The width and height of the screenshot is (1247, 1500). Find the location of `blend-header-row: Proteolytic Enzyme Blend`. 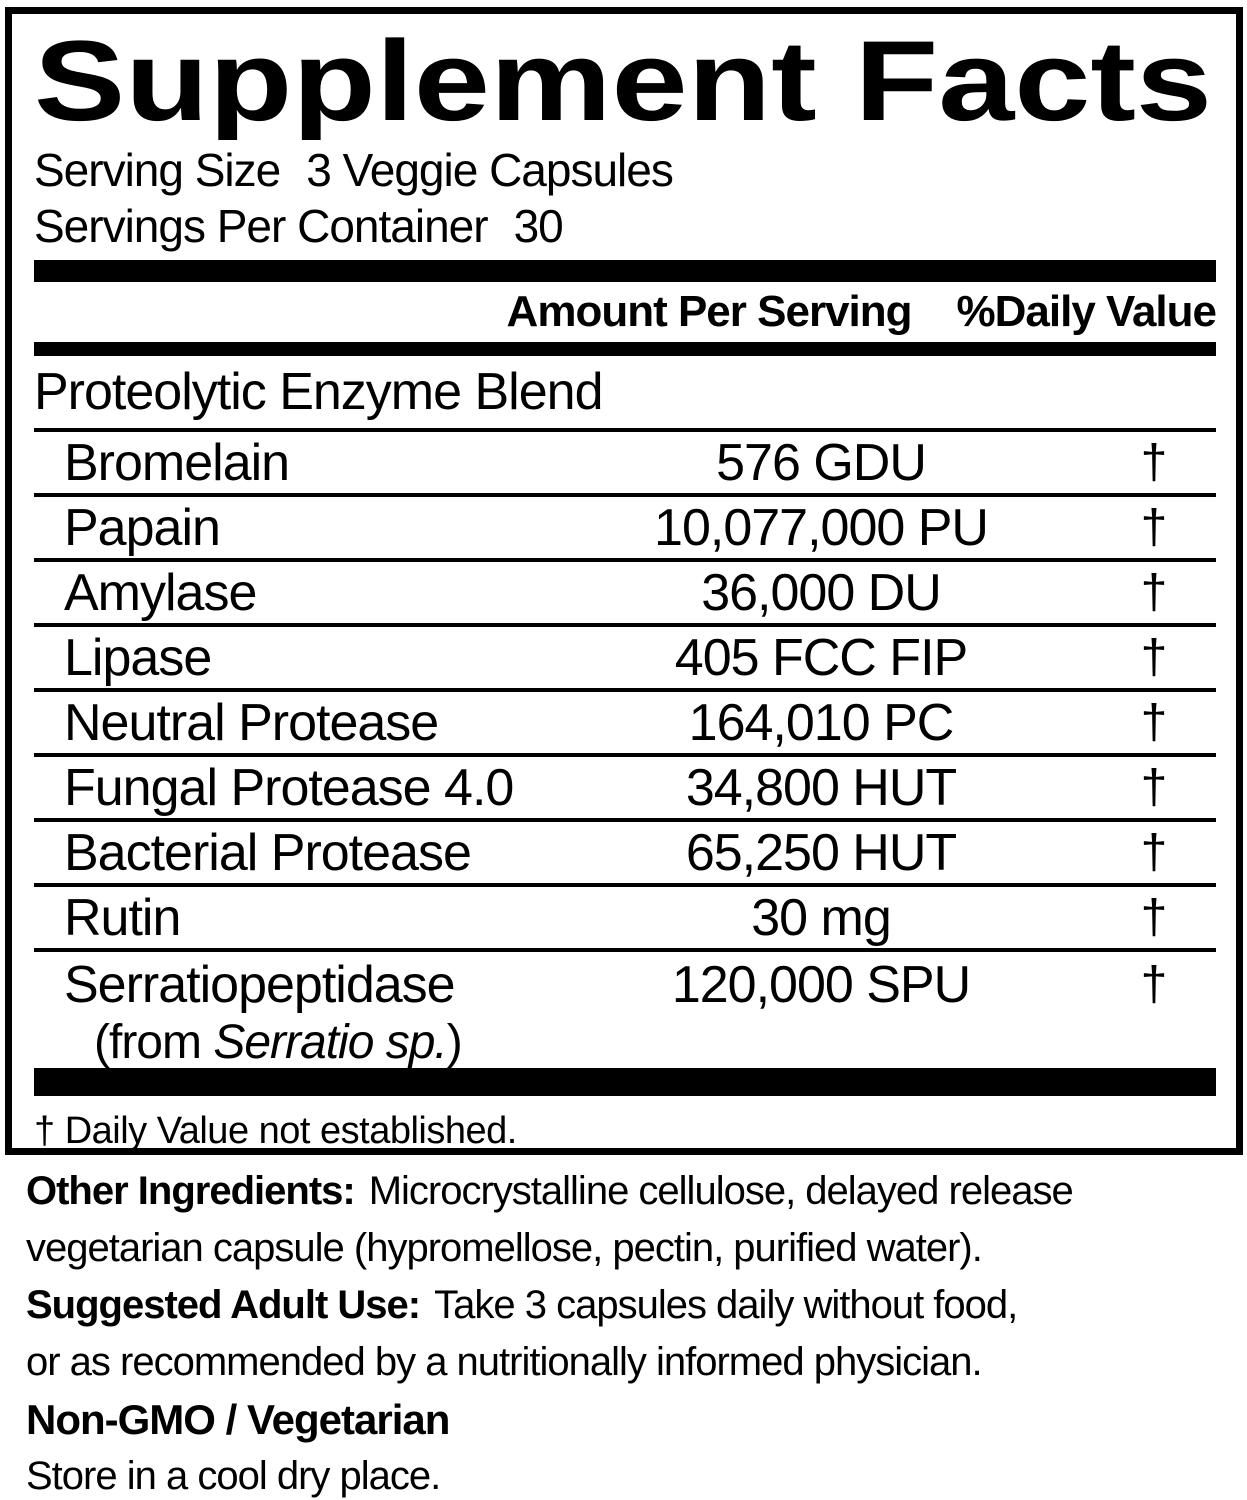

blend-header-row: Proteolytic Enzyme Blend is located at coordinates (625, 392).